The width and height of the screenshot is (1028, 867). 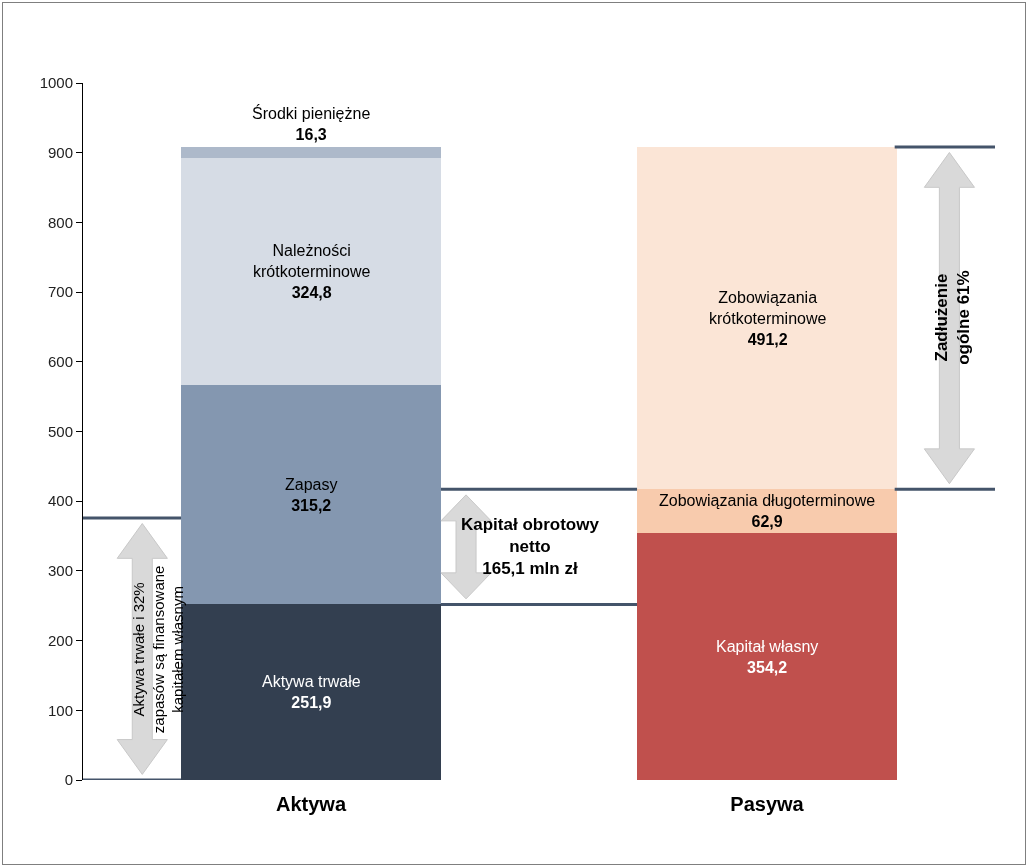 What do you see at coordinates (311, 505) in the screenshot?
I see `data-label: 315,2` at bounding box center [311, 505].